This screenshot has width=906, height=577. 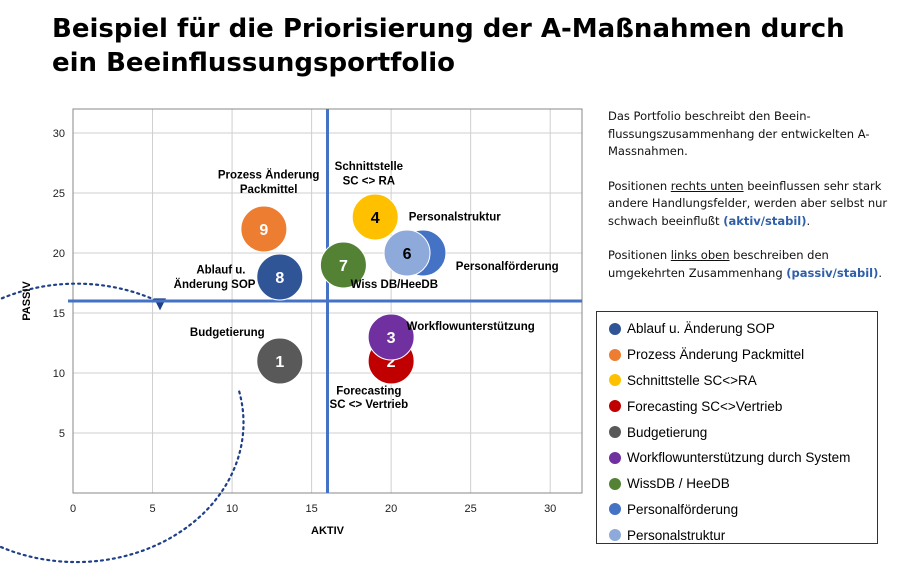 I want to click on bubbles: 123987456, so click(x=343, y=289).